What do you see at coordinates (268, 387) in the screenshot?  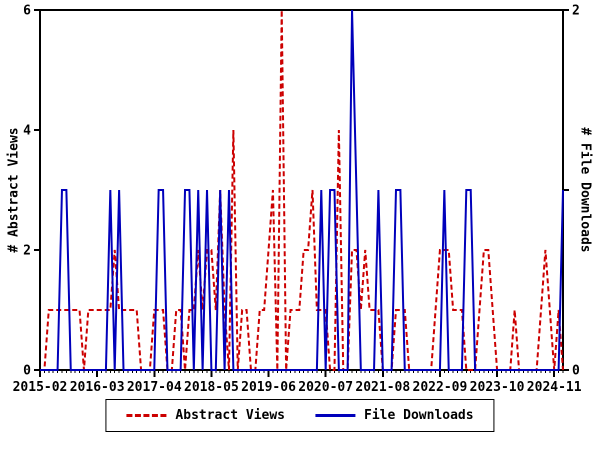 I see `x-axis-tick-label: 2019-06` at bounding box center [268, 387].